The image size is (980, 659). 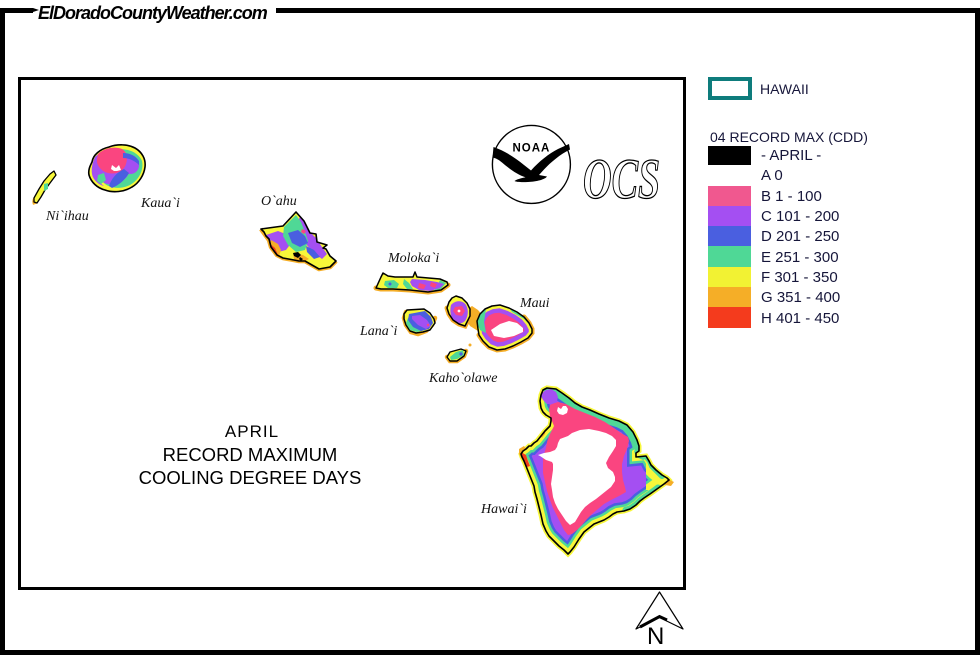 What do you see at coordinates (532, 149) in the screenshot?
I see `svg-text: NOAA` at bounding box center [532, 149].